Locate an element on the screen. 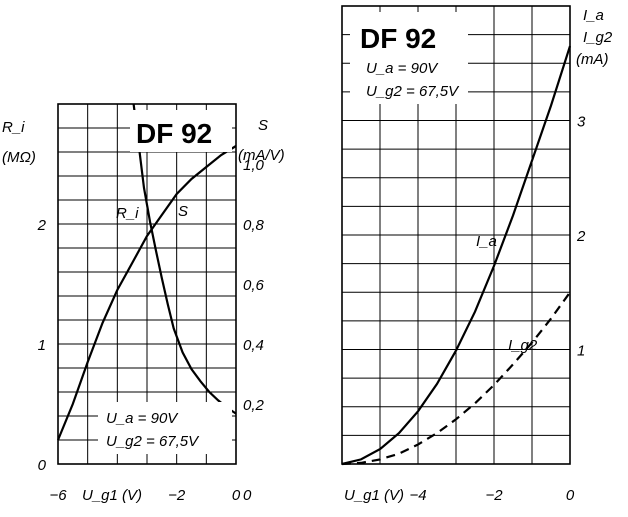 The height and width of the screenshot is (517, 628). right-y-tick-label: 3 is located at coordinates (581, 122).